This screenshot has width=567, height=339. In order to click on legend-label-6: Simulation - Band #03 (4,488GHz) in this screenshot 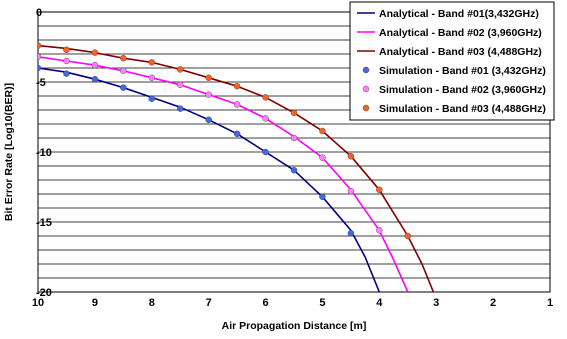, I will do `click(462, 109)`.